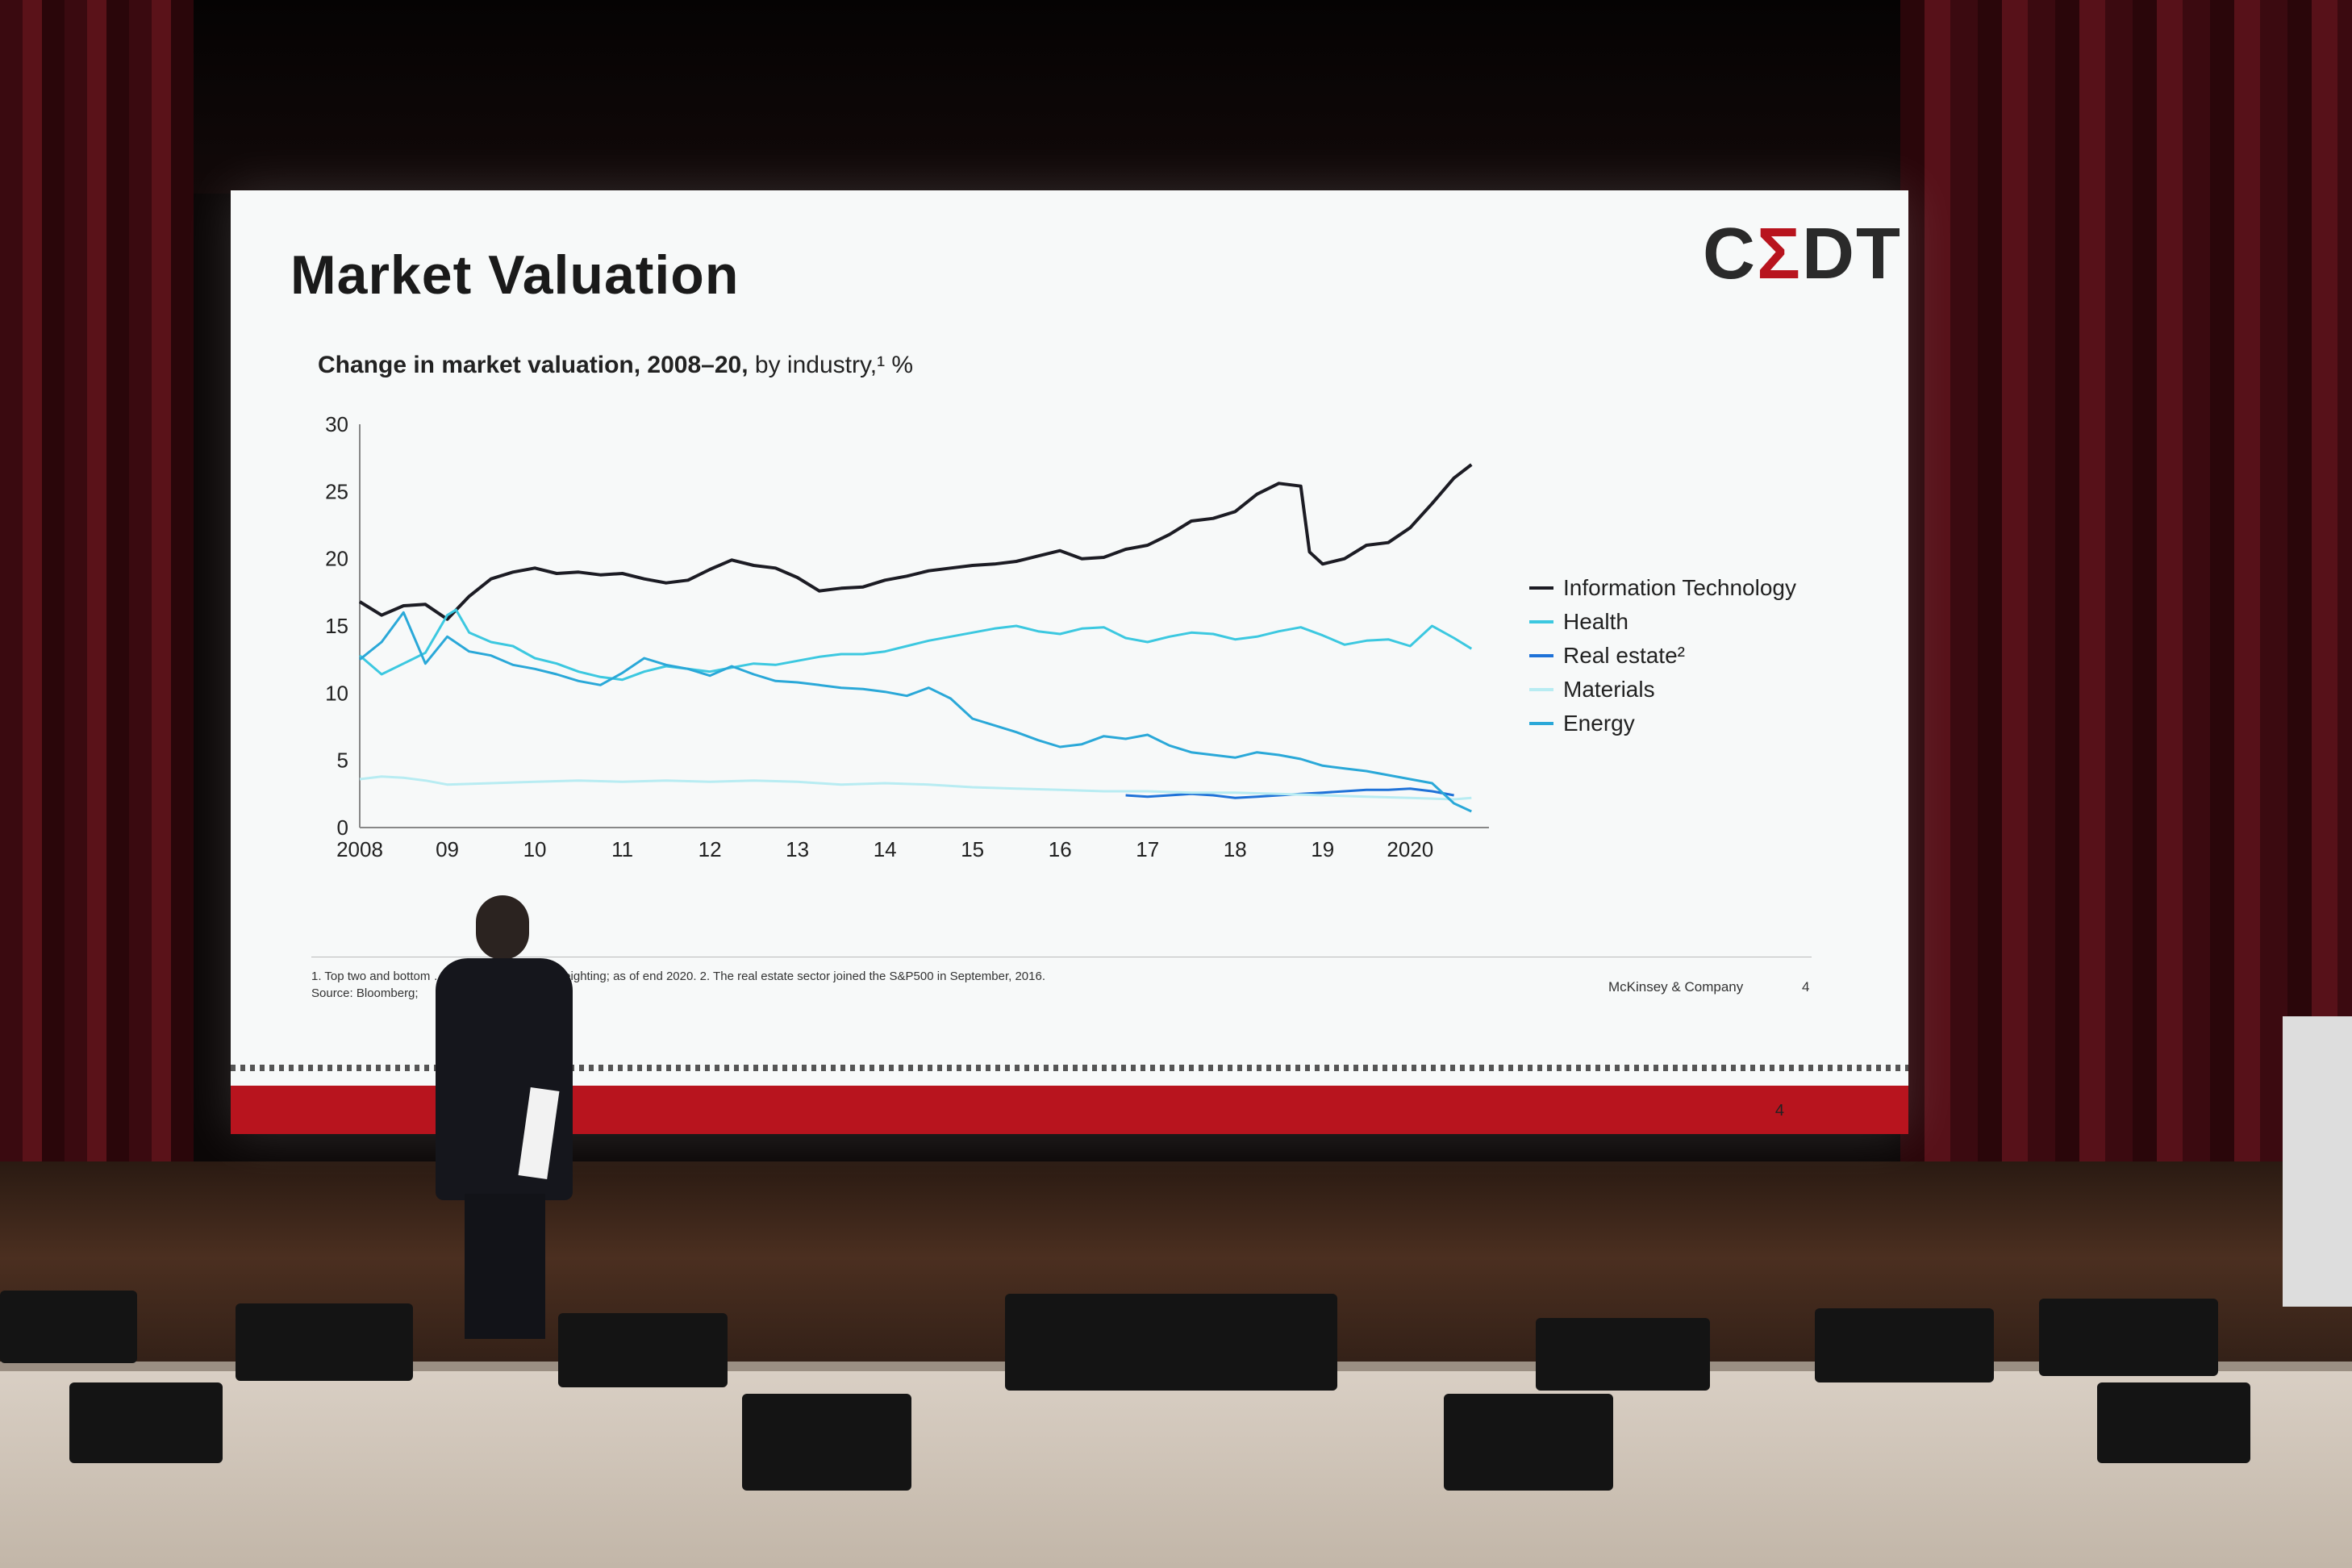 The height and width of the screenshot is (1568, 2352). Describe the element at coordinates (503, 928) in the screenshot. I see `speaker-head` at that location.